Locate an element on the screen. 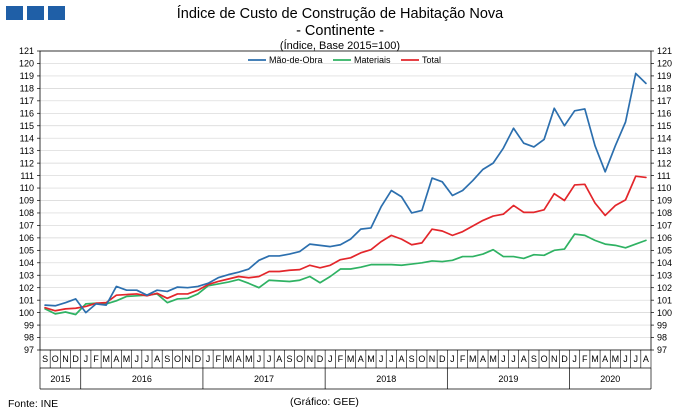 The width and height of the screenshot is (680, 416). legend-label: Total is located at coordinates (431, 60).